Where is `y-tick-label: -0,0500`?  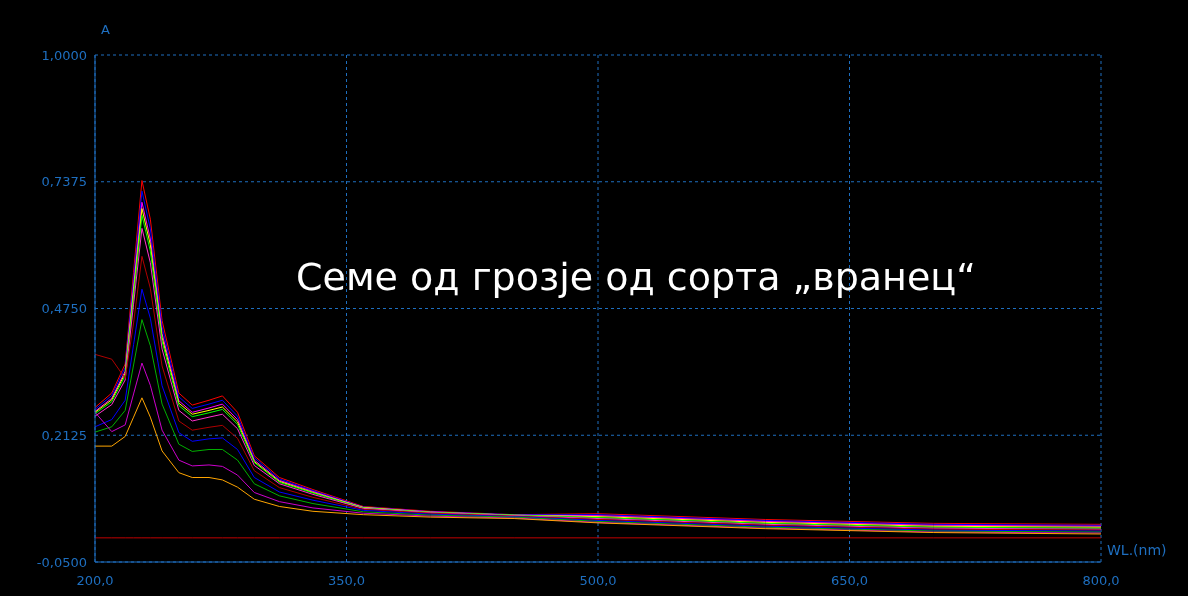 y-tick-label: -0,0500 is located at coordinates (61, 562).